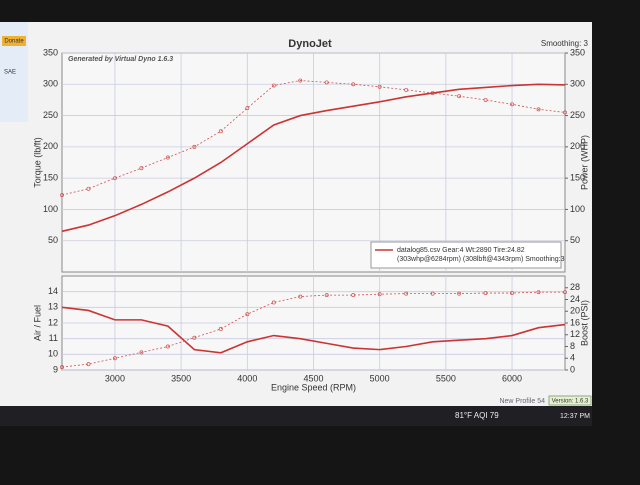 Image resolution: width=640 pixels, height=485 pixels. I want to click on version-box, so click(570, 400).